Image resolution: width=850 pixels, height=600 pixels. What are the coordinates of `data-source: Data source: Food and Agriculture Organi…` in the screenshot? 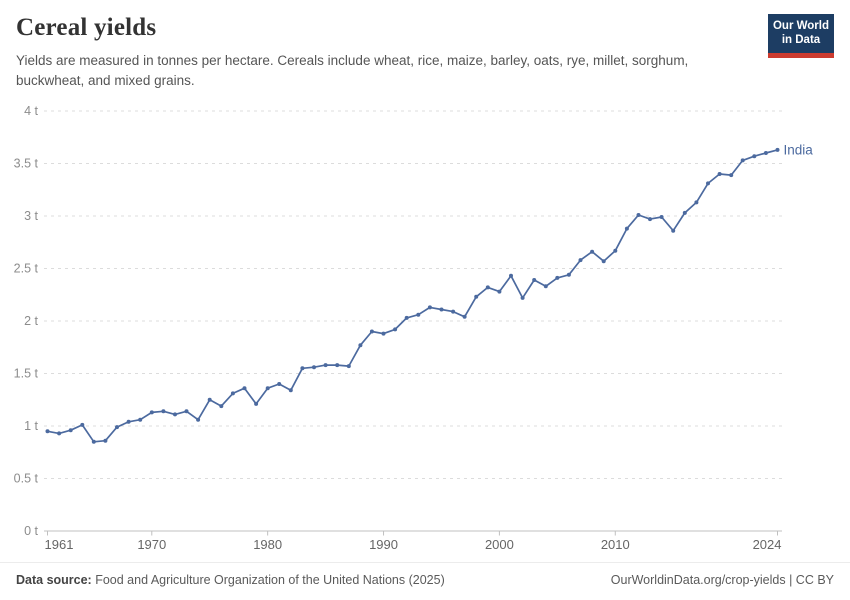 It's located at (230, 580).